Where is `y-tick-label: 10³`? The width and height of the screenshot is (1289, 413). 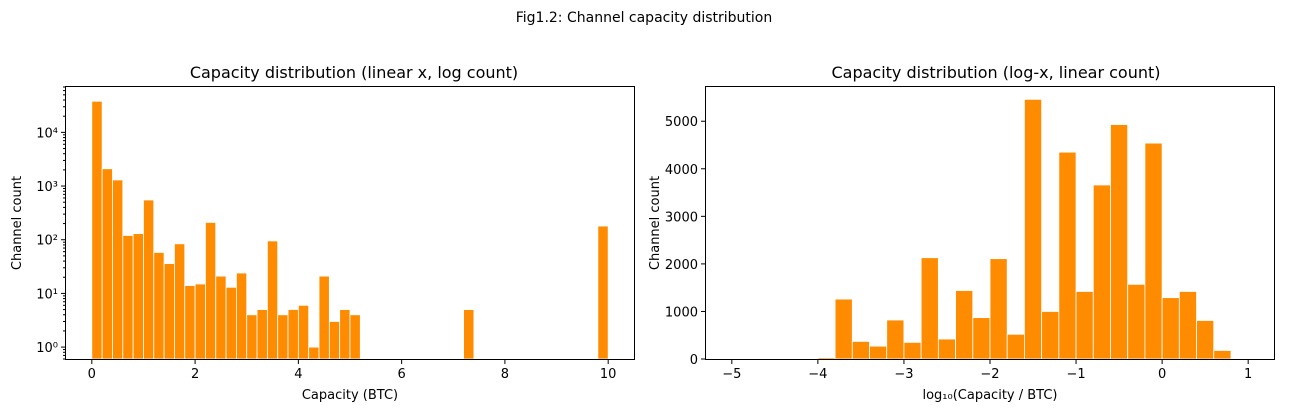
y-tick-label: 10³ is located at coordinates (47, 187).